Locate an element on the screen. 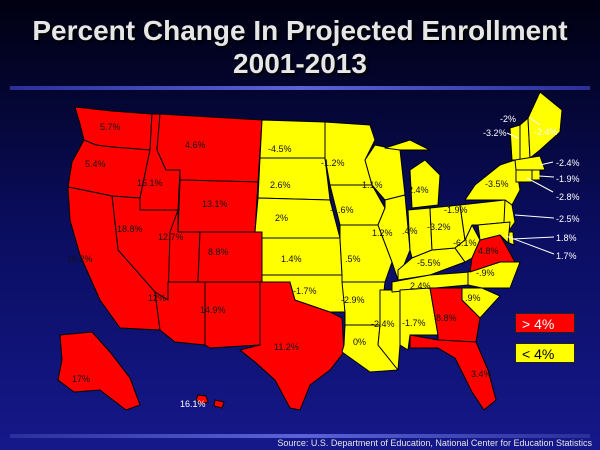 Image resolution: width=600 pixels, height=450 pixels. state-shape-CT is located at coordinates (524, 176).